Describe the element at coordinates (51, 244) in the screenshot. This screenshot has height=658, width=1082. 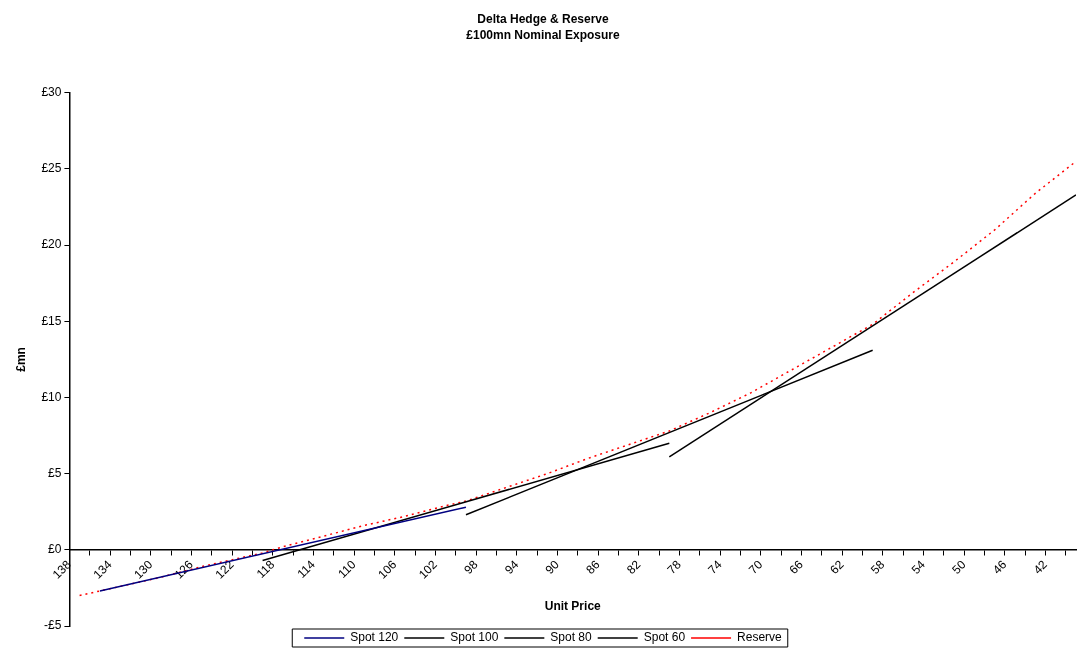
I see `y-tick-label: £20` at that location.